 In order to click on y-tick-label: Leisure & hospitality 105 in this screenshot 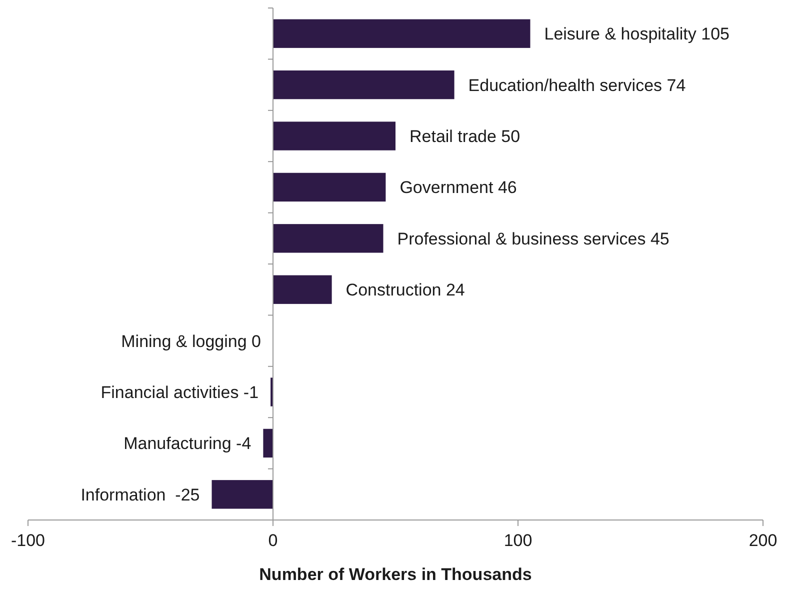, I will do `click(637, 34)`.